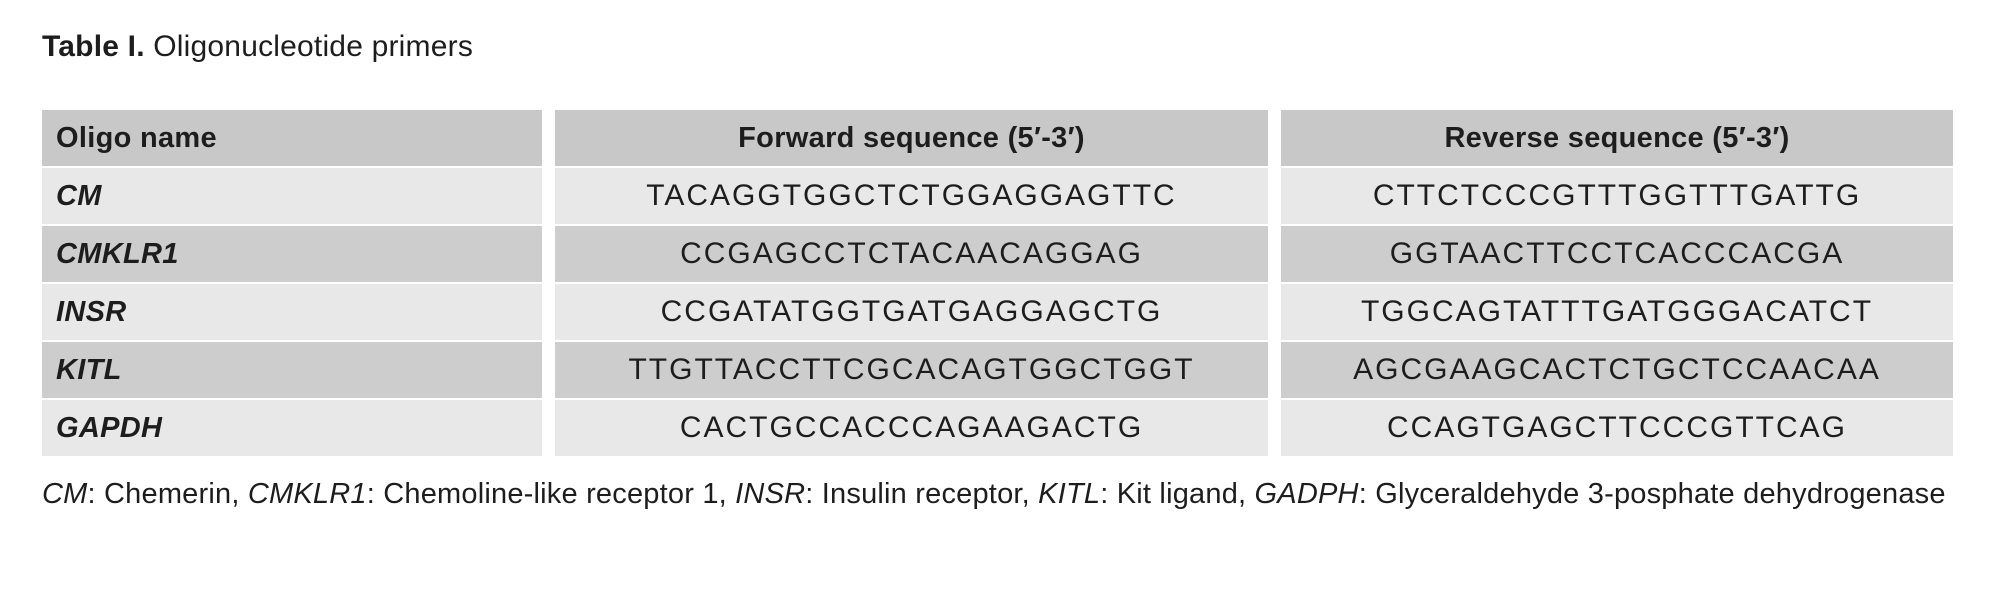  I want to click on table-title-label: Table I., so click(93, 46).